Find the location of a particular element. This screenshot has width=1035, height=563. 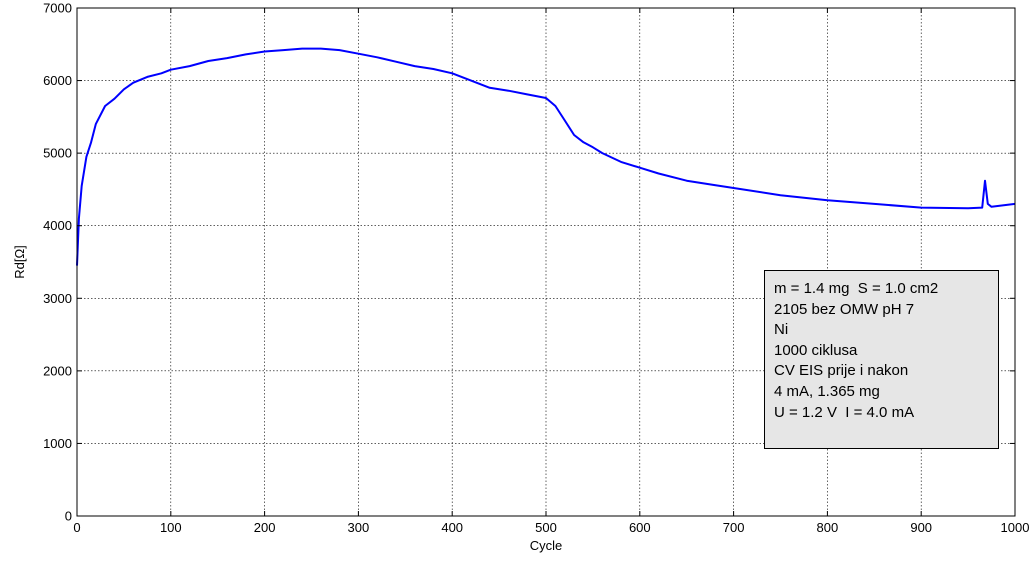

x-tick-label: 200 is located at coordinates (265, 527).